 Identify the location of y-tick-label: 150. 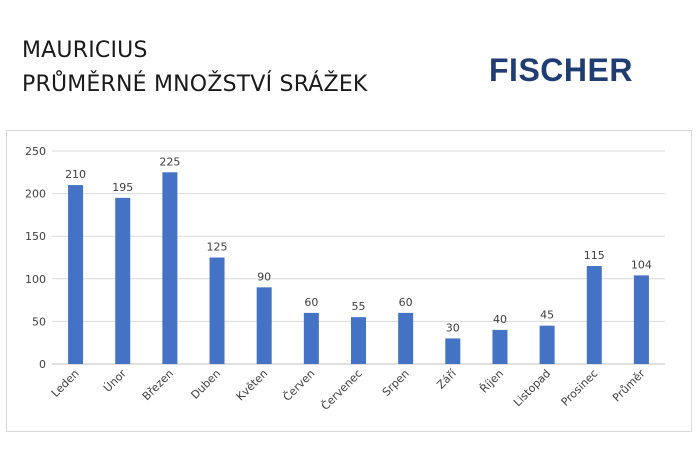
(35, 236).